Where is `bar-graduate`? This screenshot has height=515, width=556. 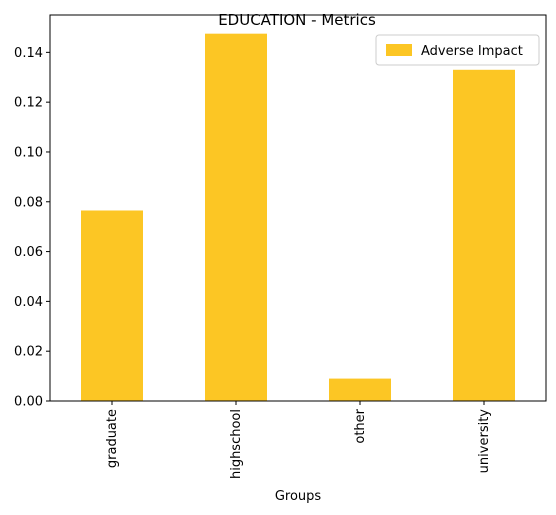 bar-graduate is located at coordinates (112, 305).